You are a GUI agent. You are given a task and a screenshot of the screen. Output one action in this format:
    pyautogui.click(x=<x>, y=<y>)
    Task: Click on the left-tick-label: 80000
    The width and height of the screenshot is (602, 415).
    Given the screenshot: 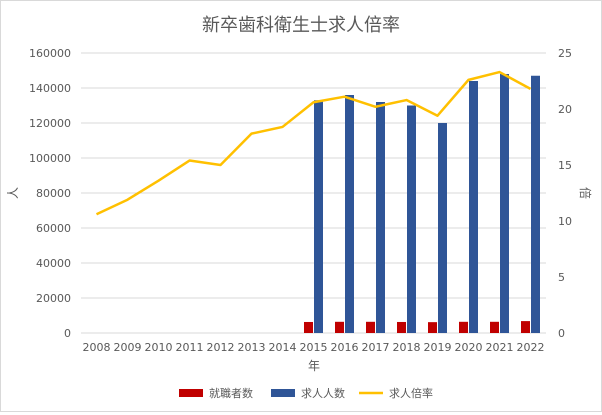 What is the action you would take?
    pyautogui.click(x=53, y=193)
    